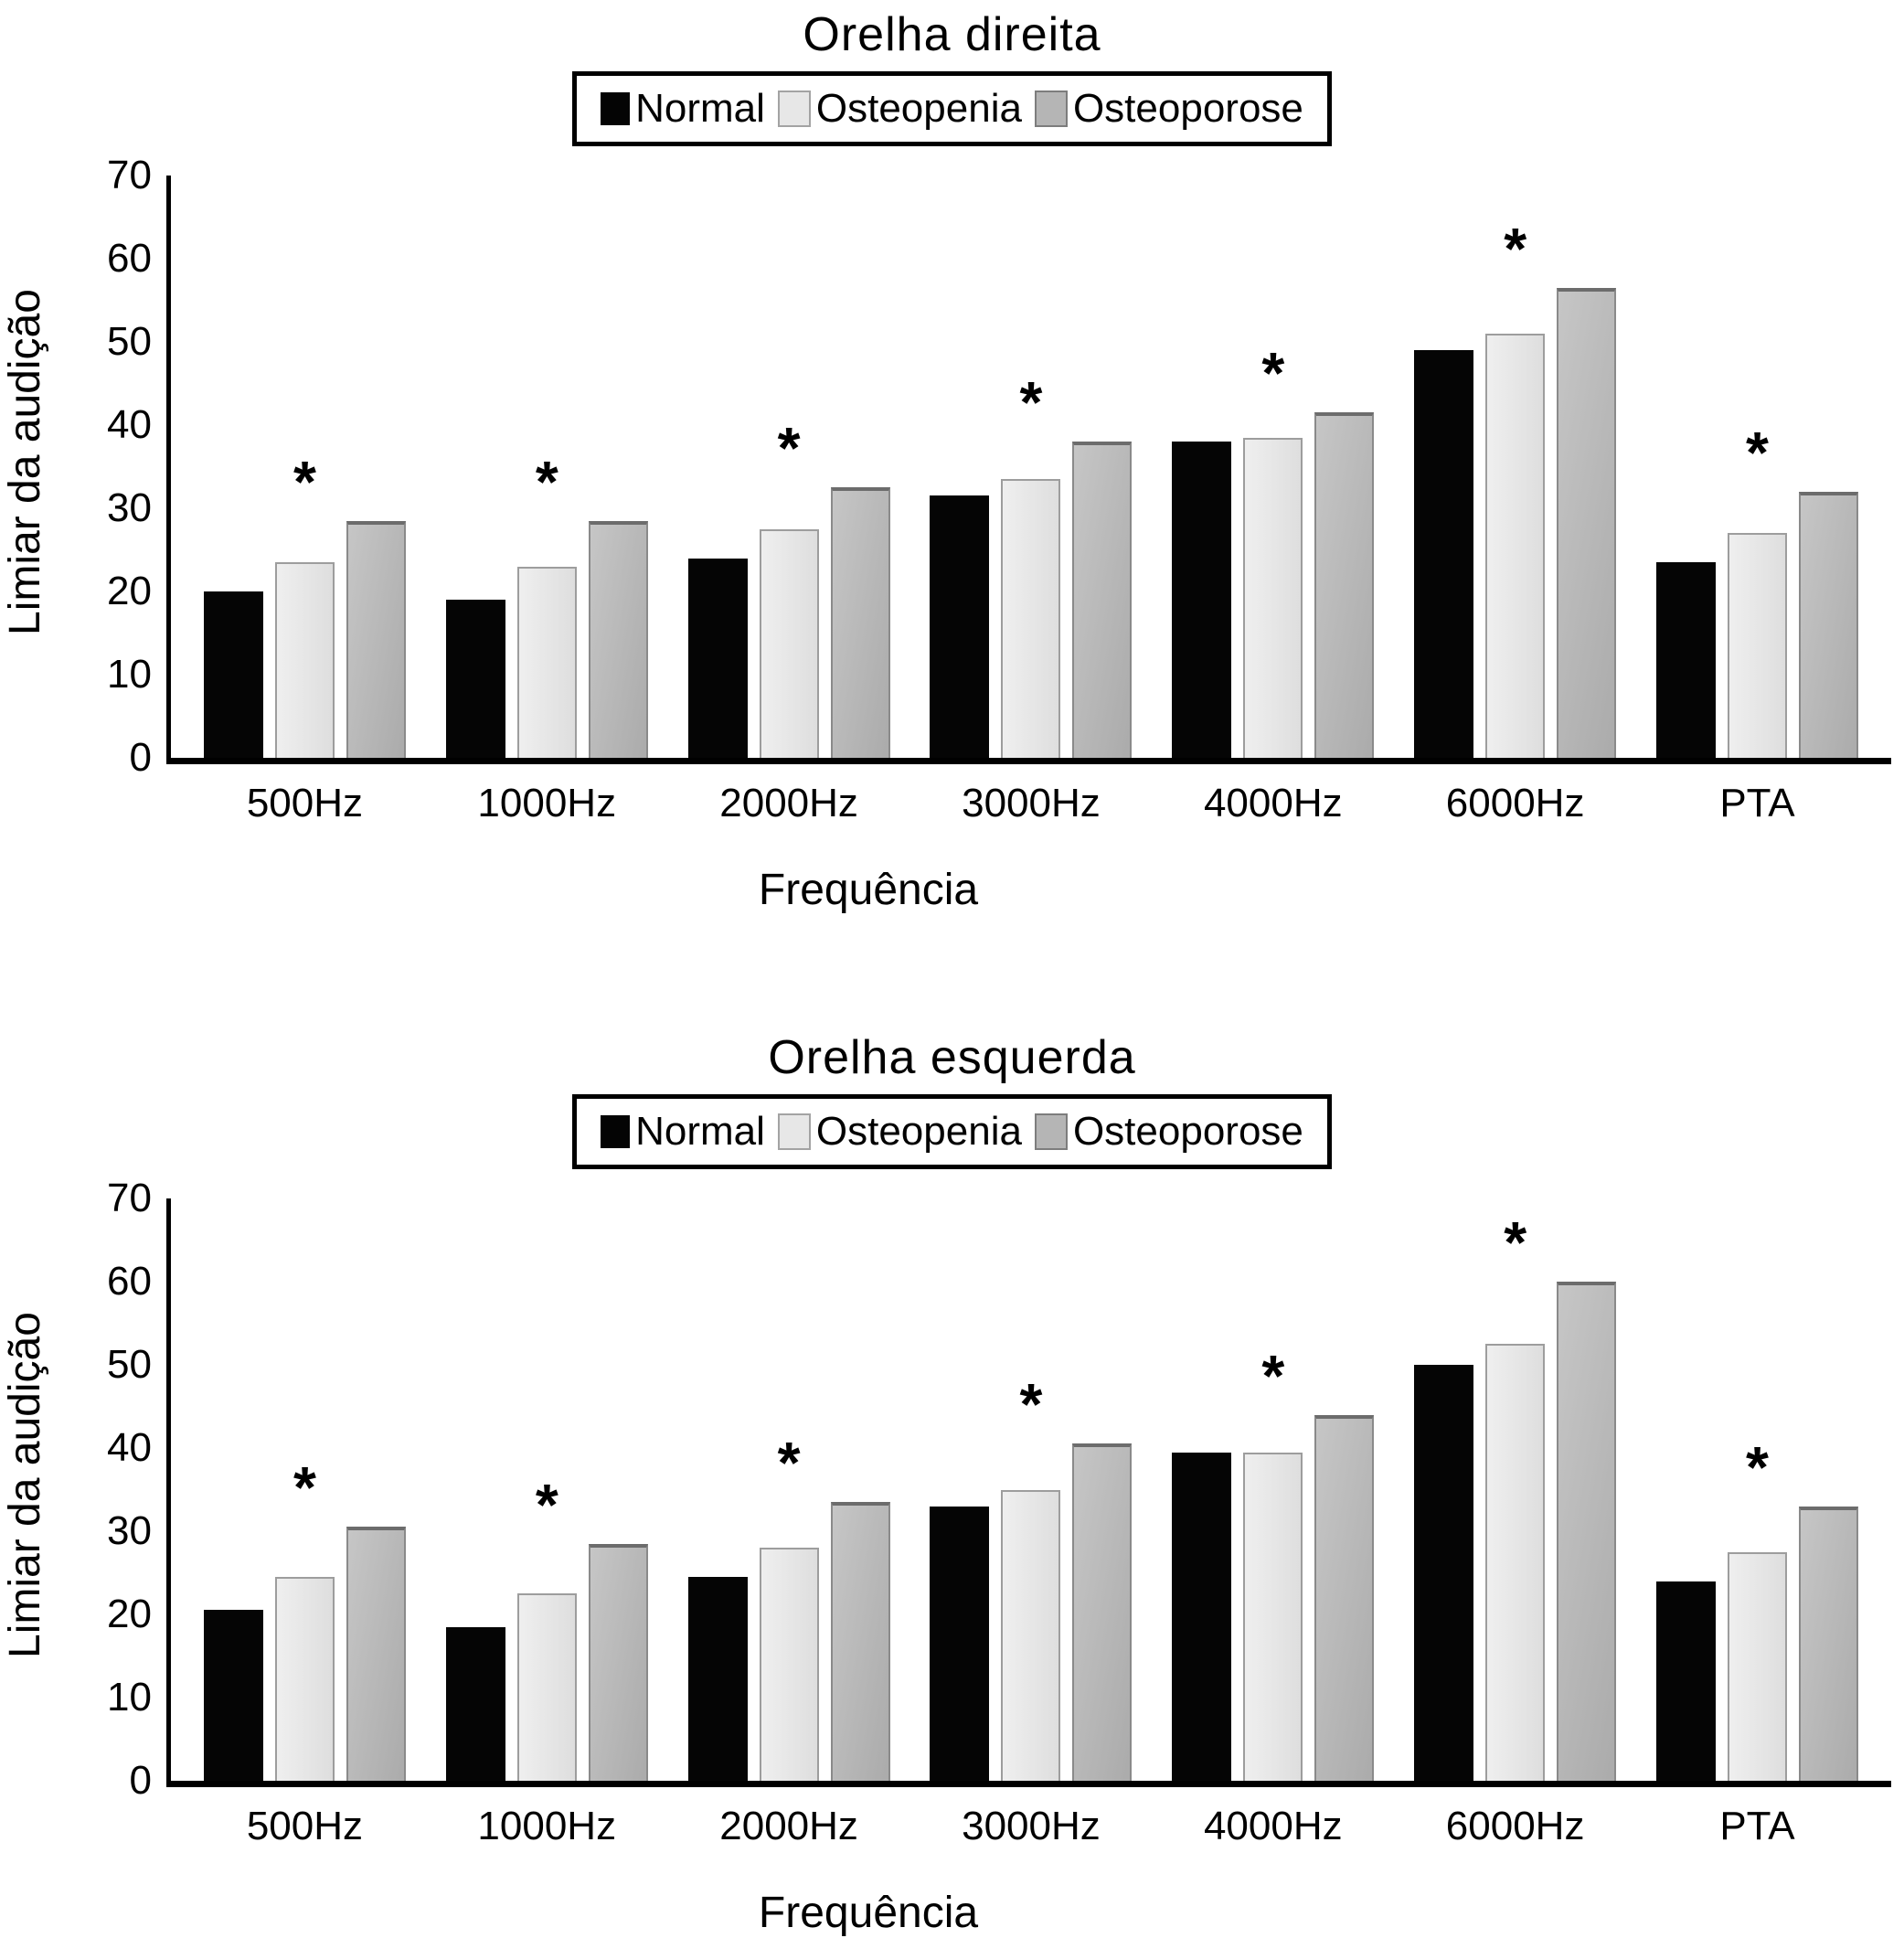 Image resolution: width=1904 pixels, height=1938 pixels. I want to click on bar-osteopenia-500hz, so click(305, 660).